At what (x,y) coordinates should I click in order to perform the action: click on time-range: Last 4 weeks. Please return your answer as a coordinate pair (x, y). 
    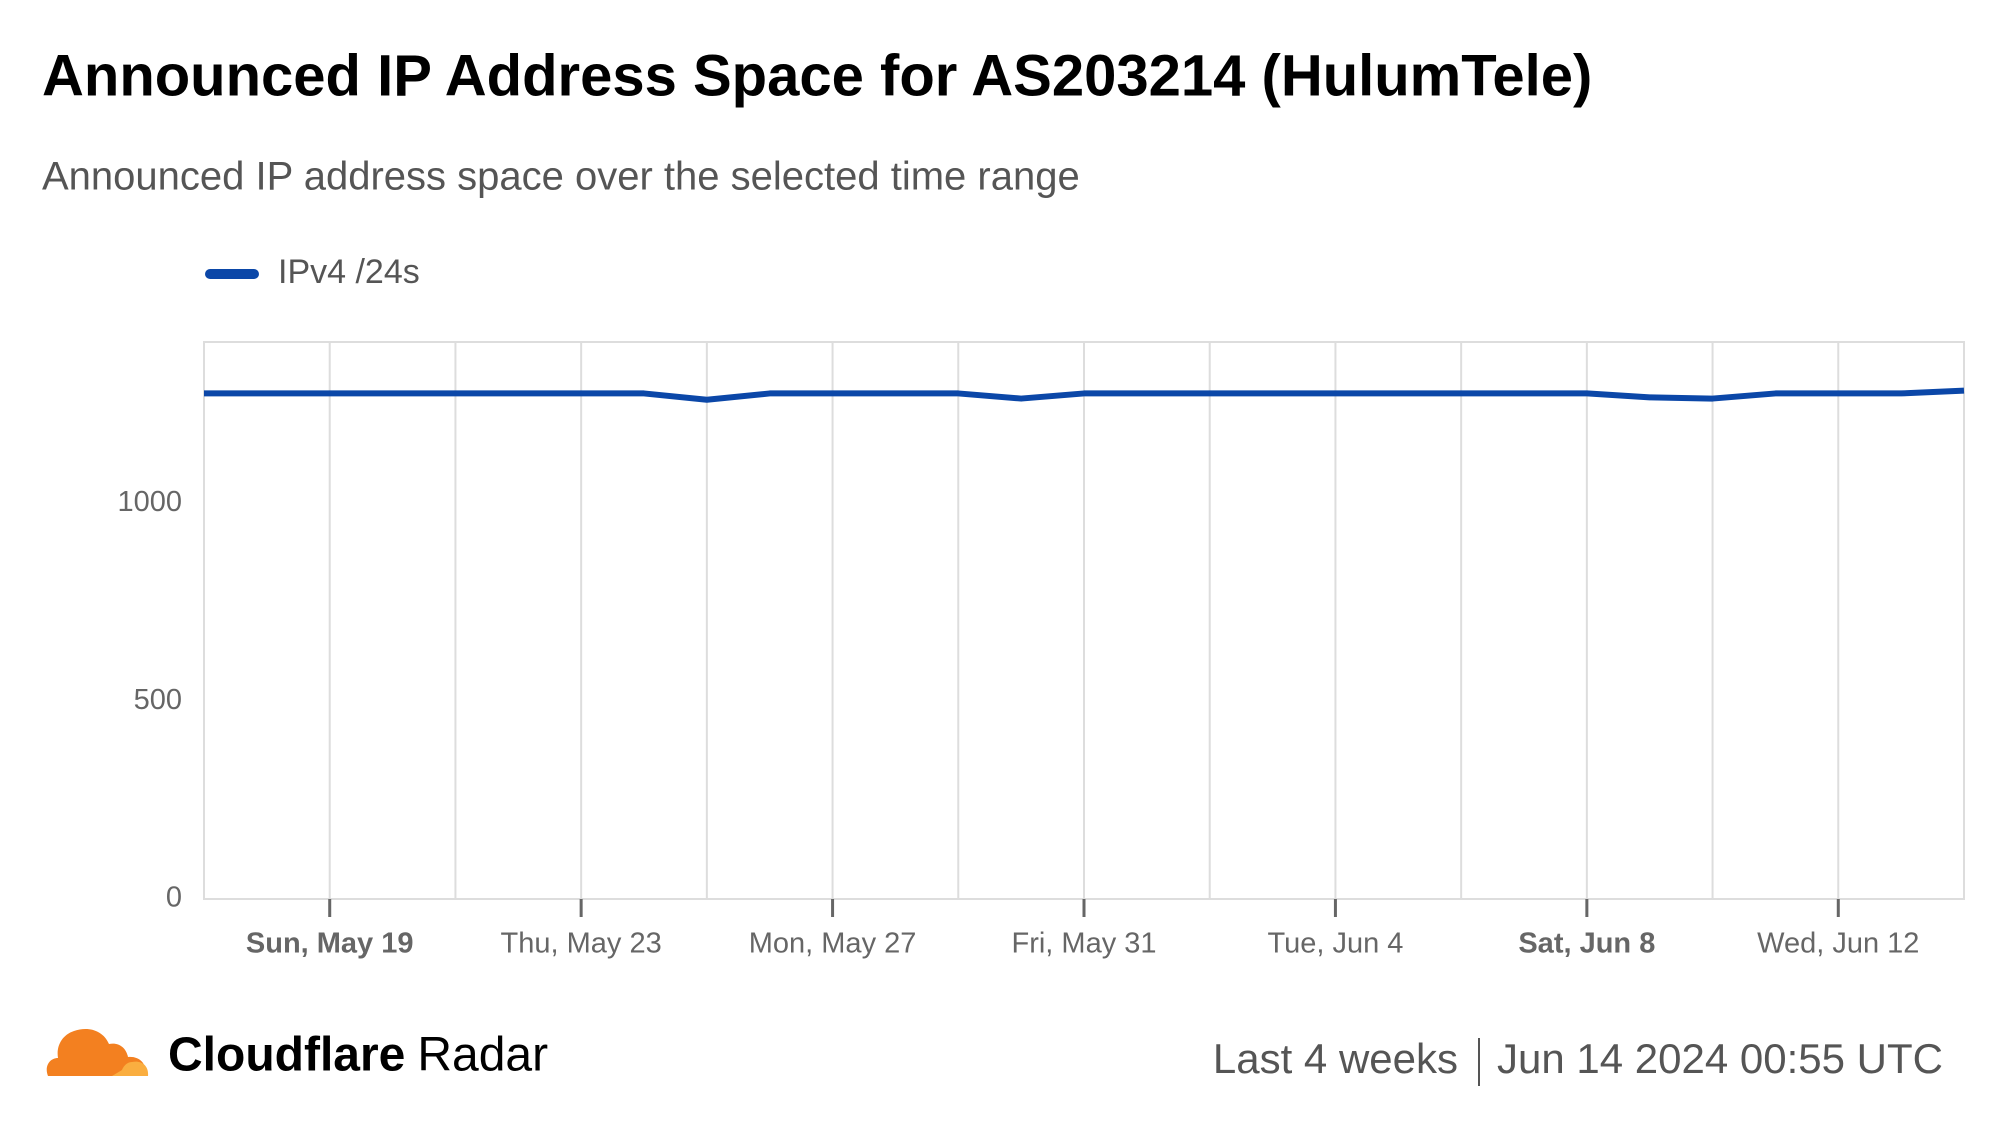
    Looking at the image, I should click on (1335, 1058).